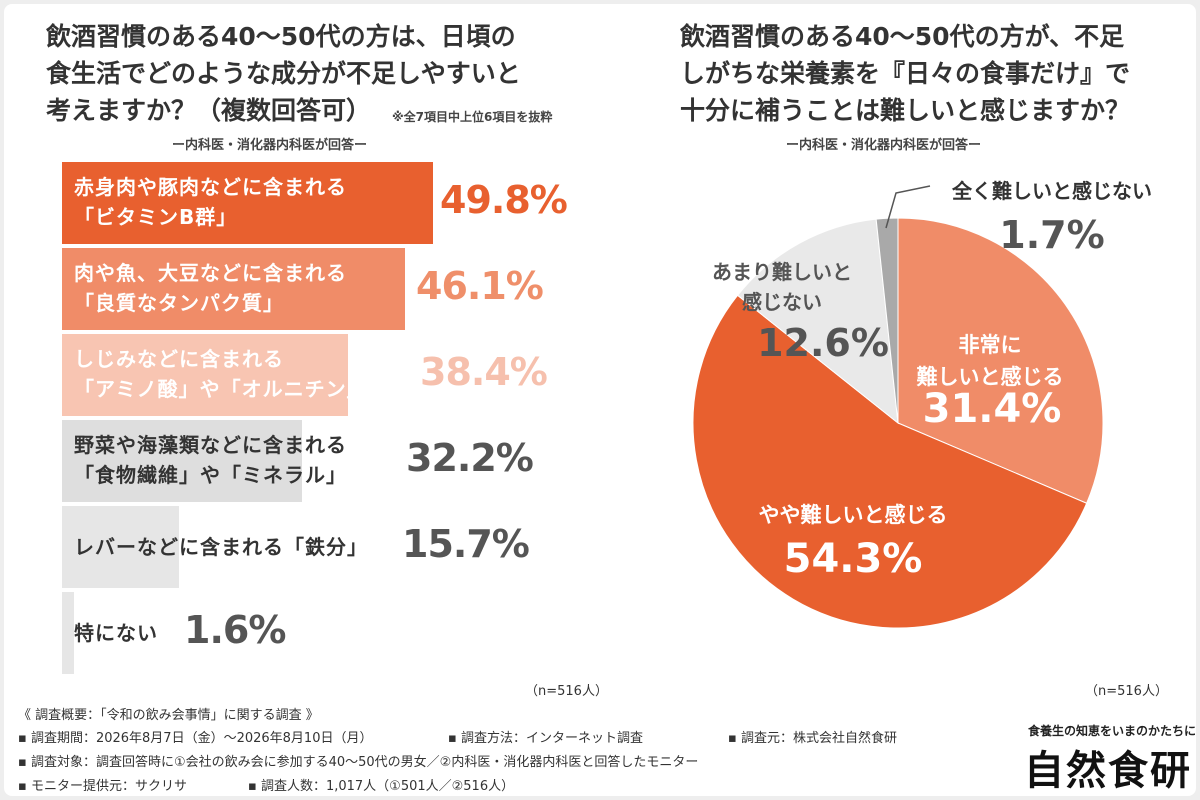 Image resolution: width=1200 pixels, height=800 pixels. Describe the element at coordinates (195, 738) in the screenshot. I see `survey-period: ▪ 調査期間：2026年8月7日（金）～2026年8月10日（月）` at that location.